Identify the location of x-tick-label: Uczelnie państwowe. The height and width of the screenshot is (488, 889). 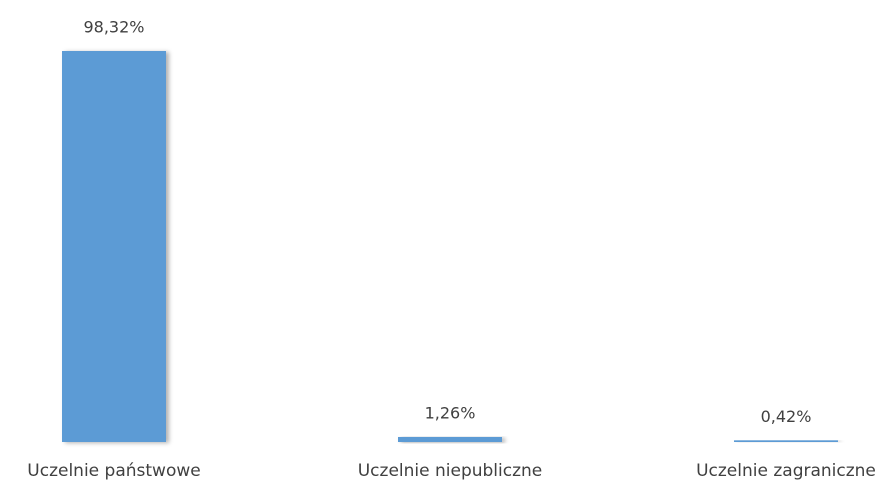
(113, 471).